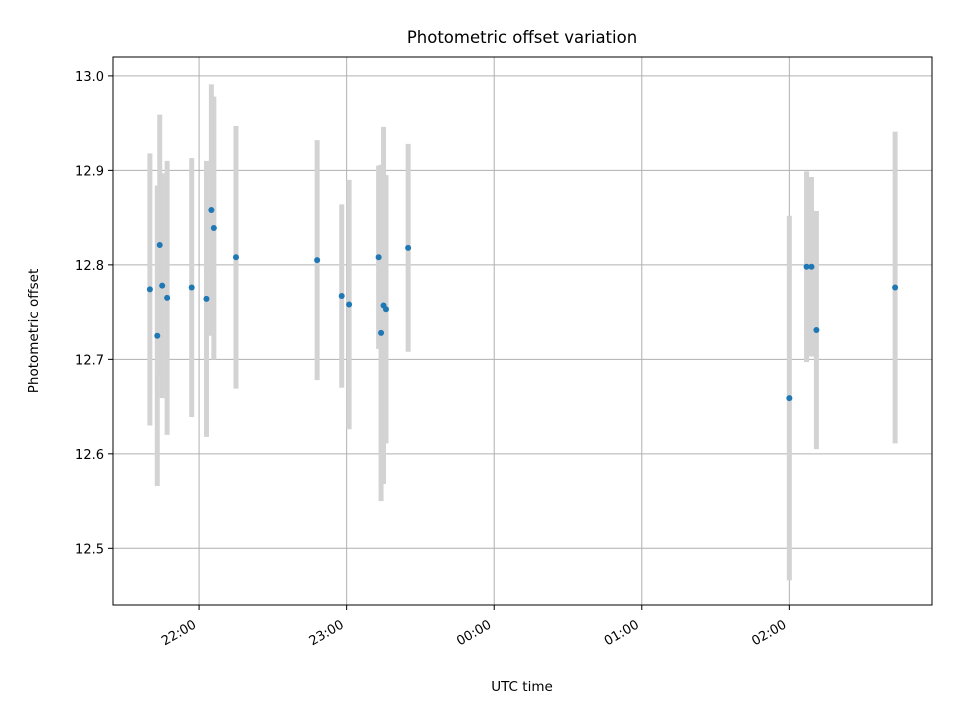 The image size is (960, 720). What do you see at coordinates (522, 687) in the screenshot?
I see `x-axis-label: UTC time` at bounding box center [522, 687].